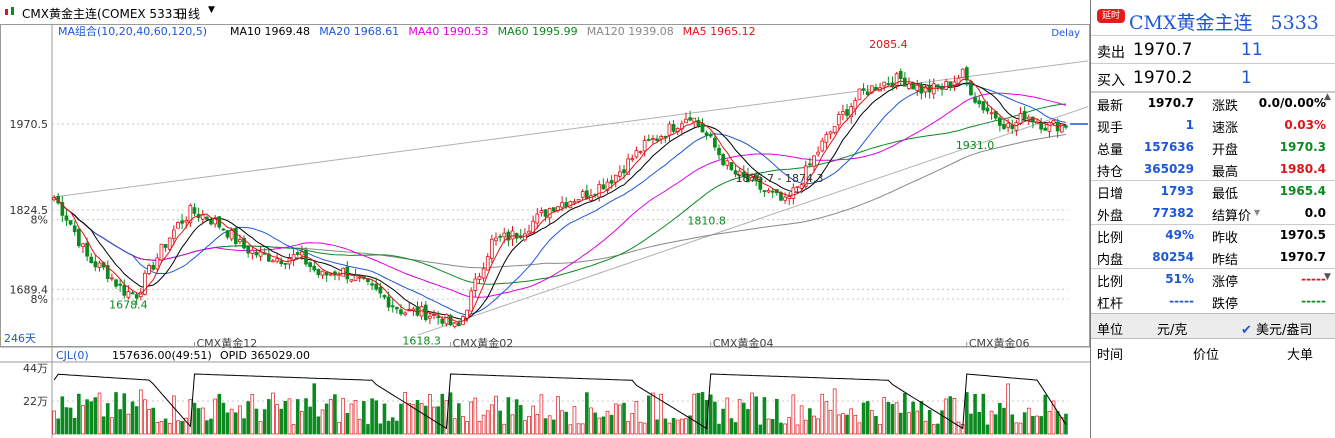 The image size is (1335, 438). I want to click on unit-option-gram: 元/克, so click(1172, 330).